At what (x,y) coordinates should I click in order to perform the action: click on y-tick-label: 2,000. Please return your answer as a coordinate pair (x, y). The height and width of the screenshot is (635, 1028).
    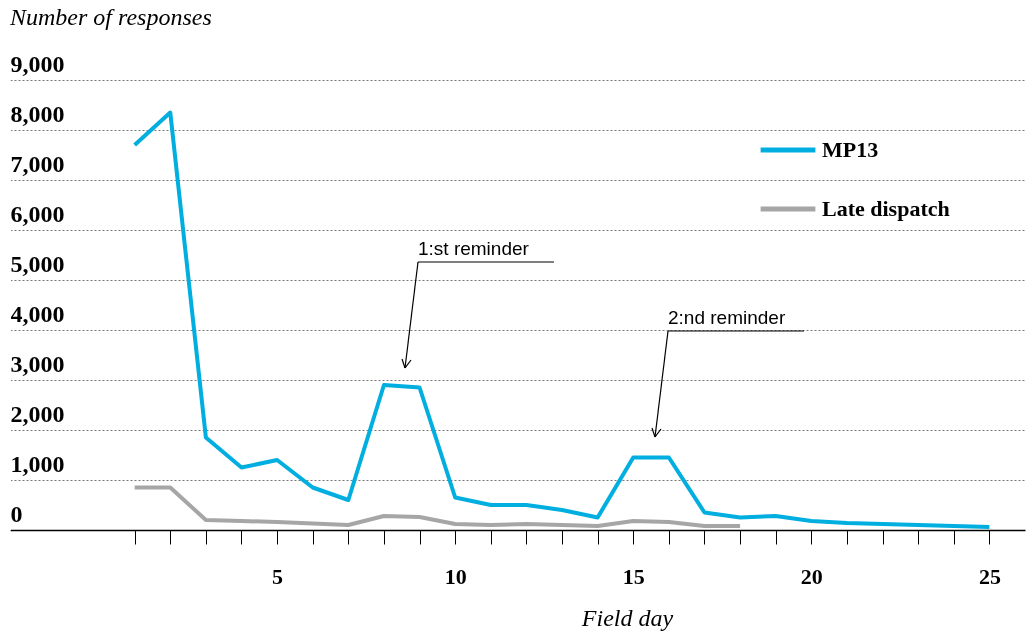
    Looking at the image, I should click on (37, 413).